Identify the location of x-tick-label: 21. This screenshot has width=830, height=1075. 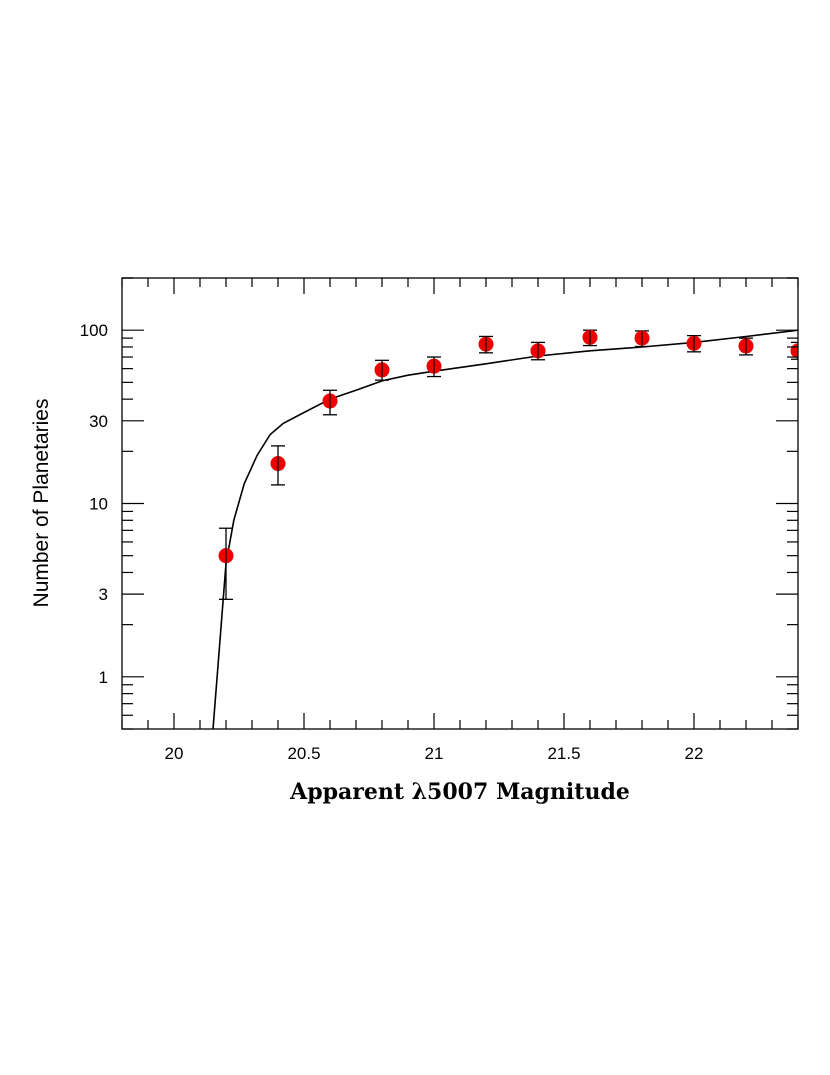
(434, 753).